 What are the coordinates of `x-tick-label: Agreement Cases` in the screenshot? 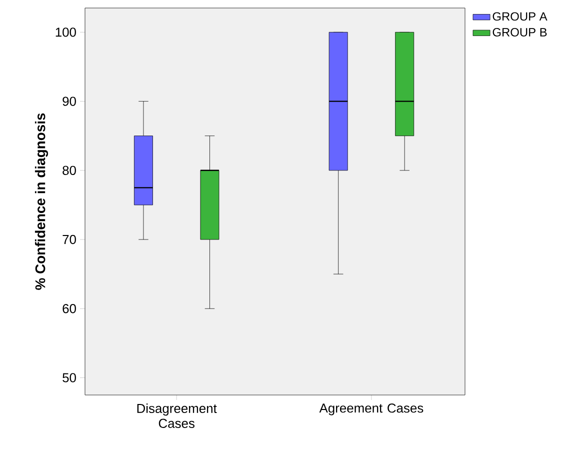 It's located at (371, 410).